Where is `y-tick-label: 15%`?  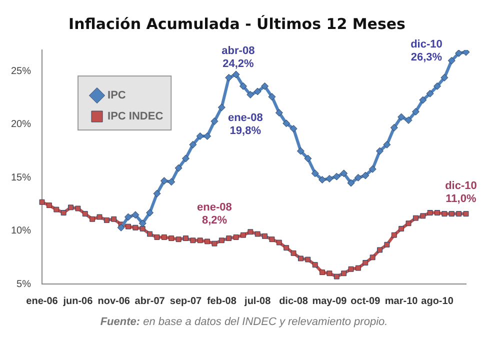 y-tick-label: 15% is located at coordinates (21, 178).